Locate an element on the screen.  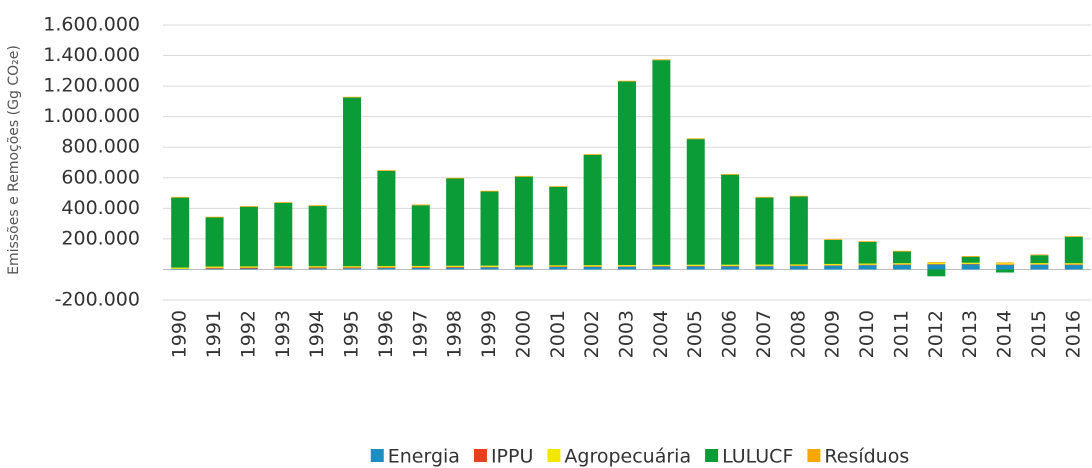
x-tick-label: 1993 is located at coordinates (283, 334).